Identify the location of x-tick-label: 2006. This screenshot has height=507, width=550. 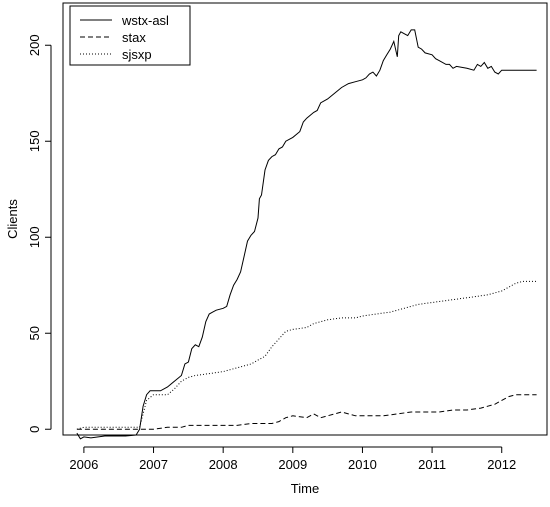
(83, 464).